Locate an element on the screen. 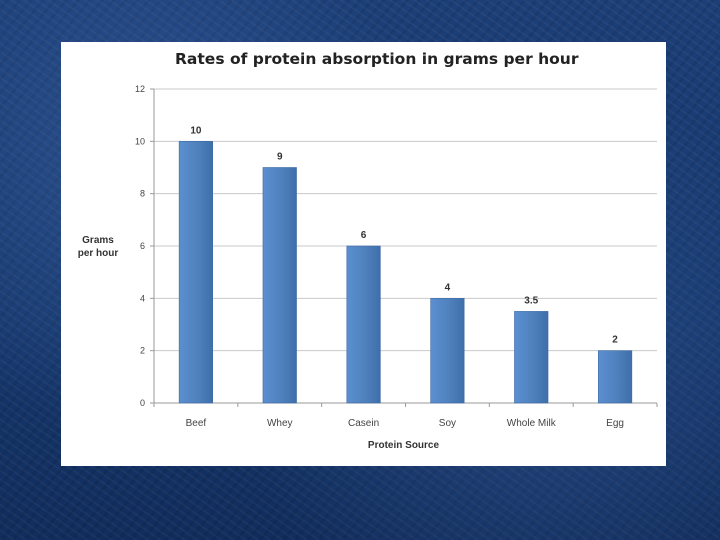 The width and height of the screenshot is (720, 540). x-tick-label: Egg is located at coordinates (615, 423).